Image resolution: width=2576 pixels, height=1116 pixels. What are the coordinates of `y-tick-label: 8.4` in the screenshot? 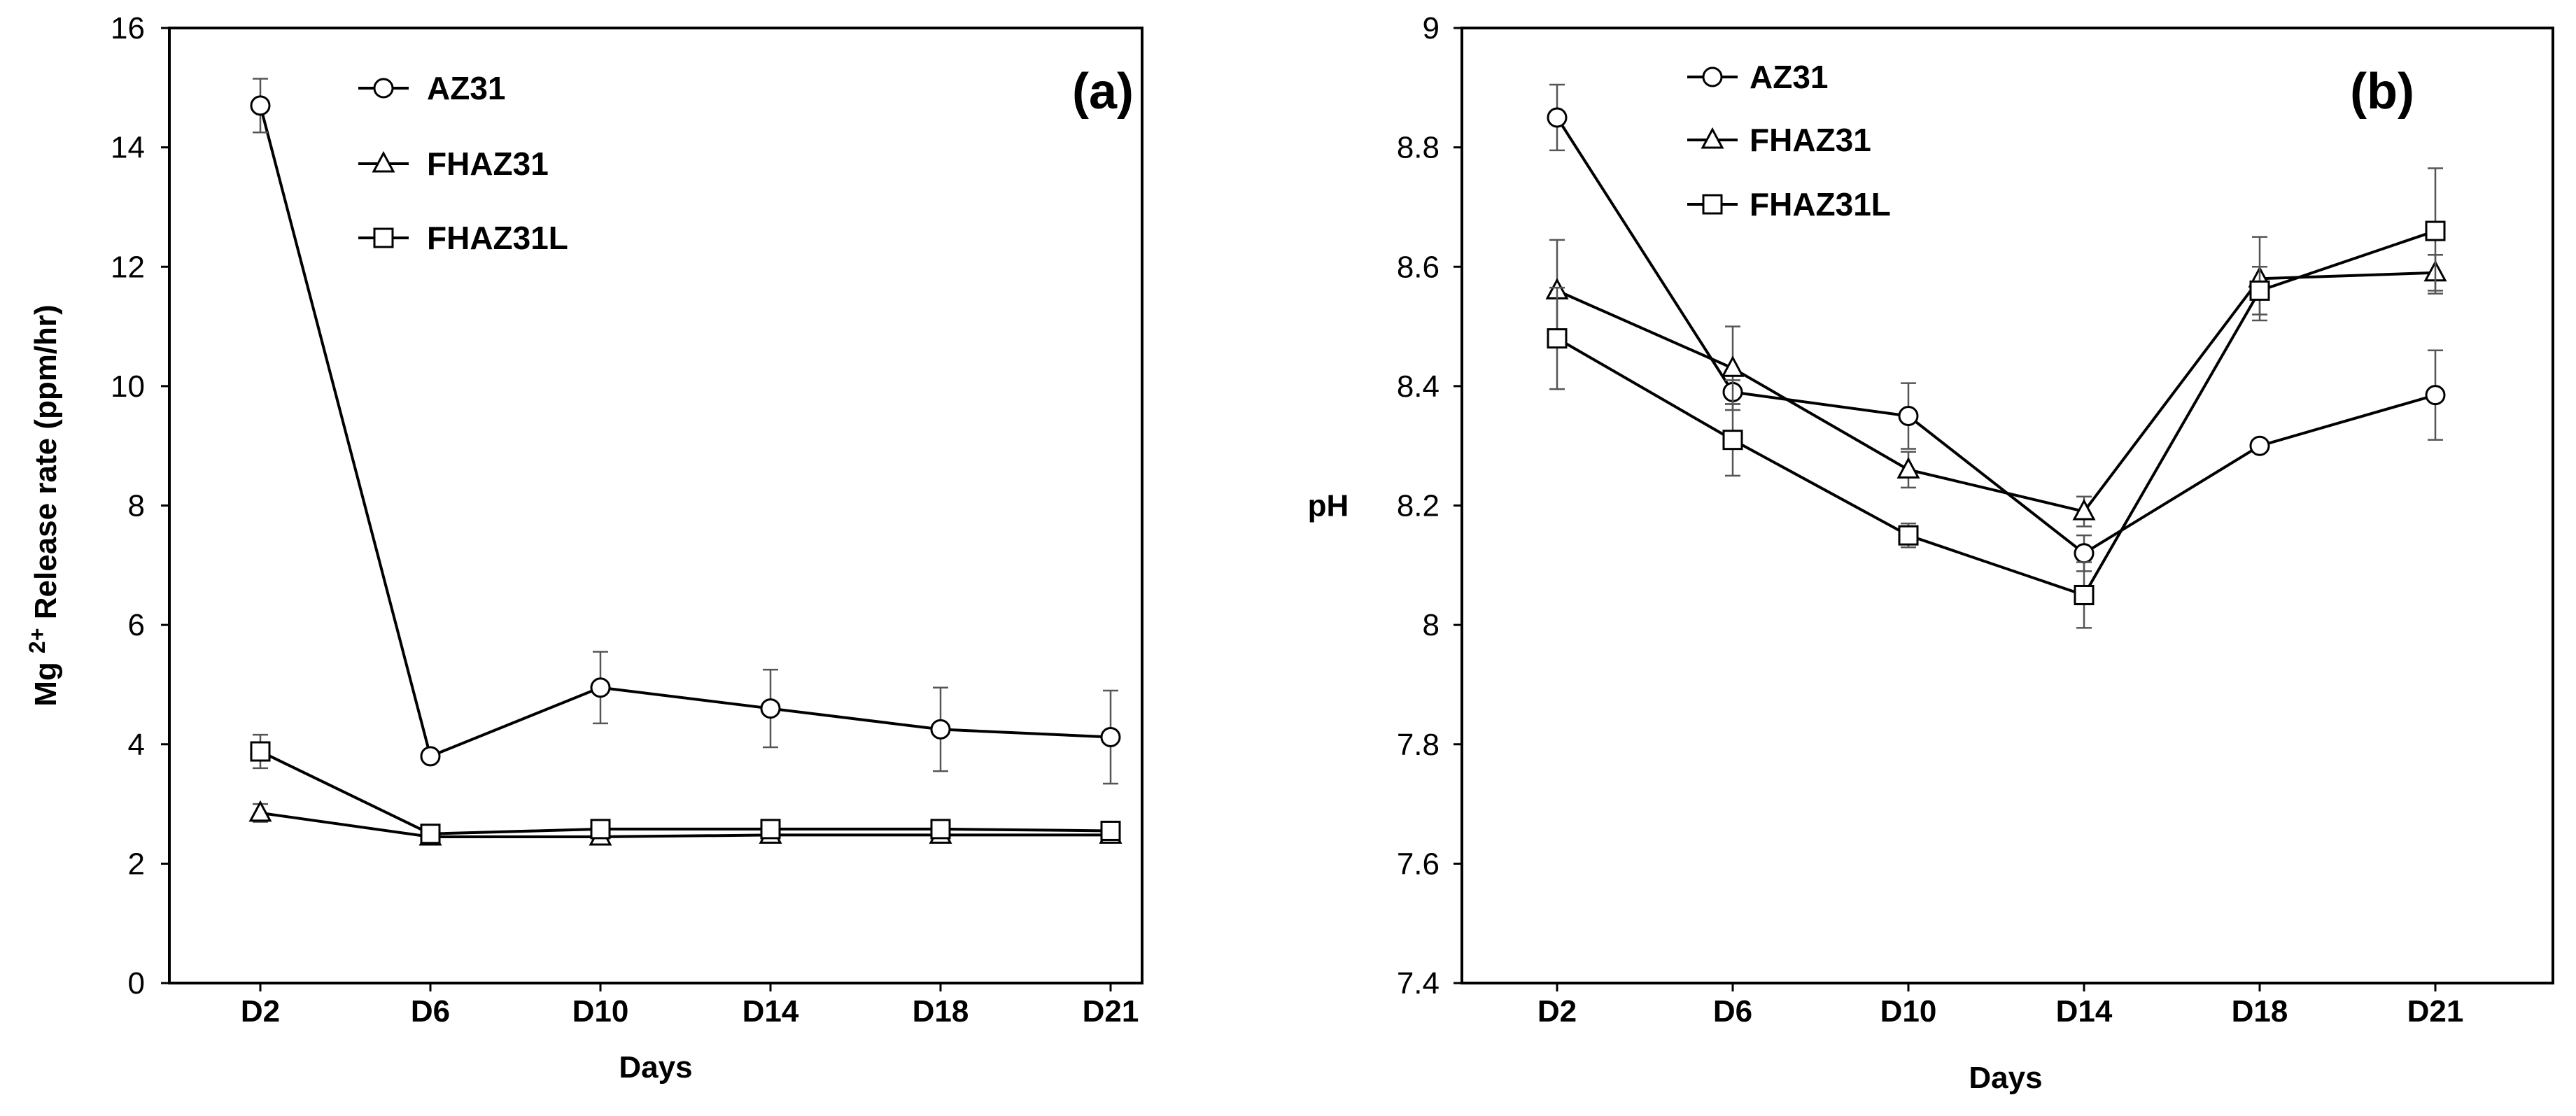 It's located at (1418, 386).